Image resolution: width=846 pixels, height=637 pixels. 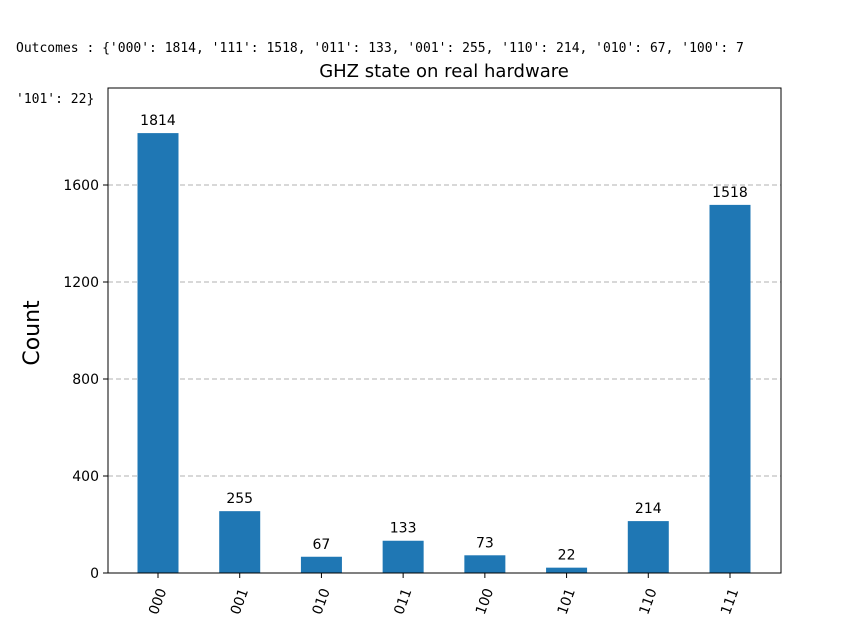 What do you see at coordinates (730, 601) in the screenshot?
I see `x-tick-label-111: 111` at bounding box center [730, 601].